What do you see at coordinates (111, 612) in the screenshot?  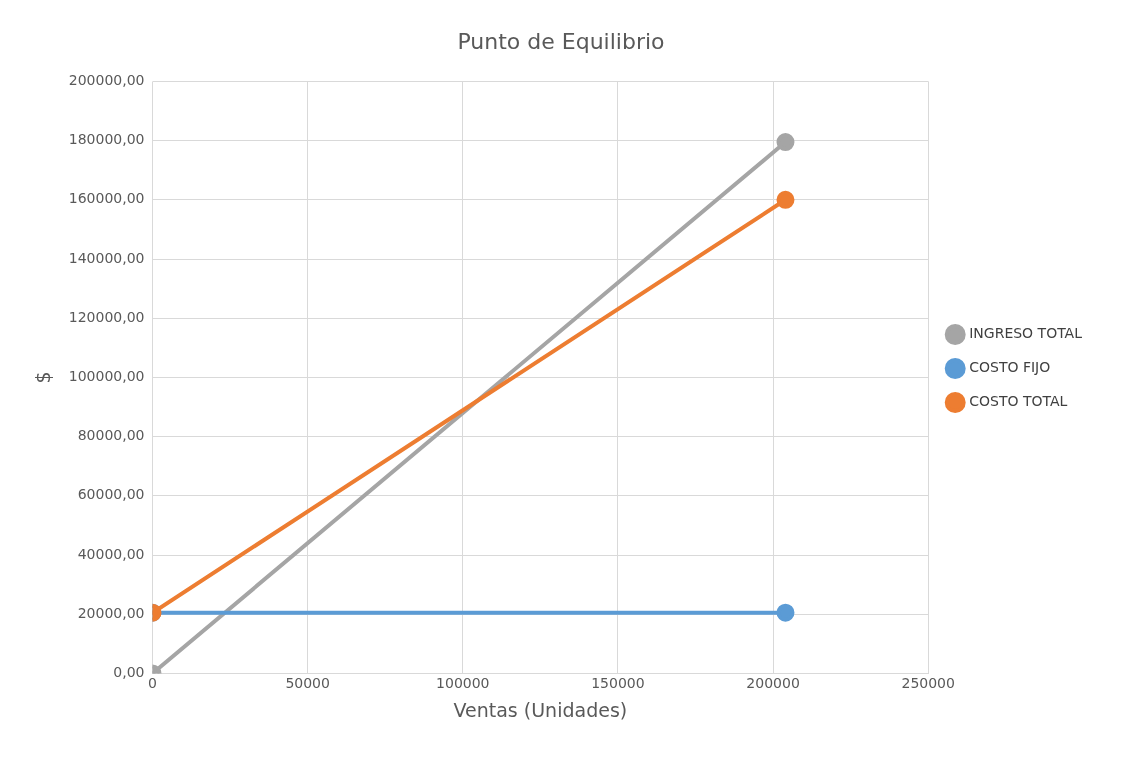 I see `y-tick-label: 20000,00` at bounding box center [111, 612].